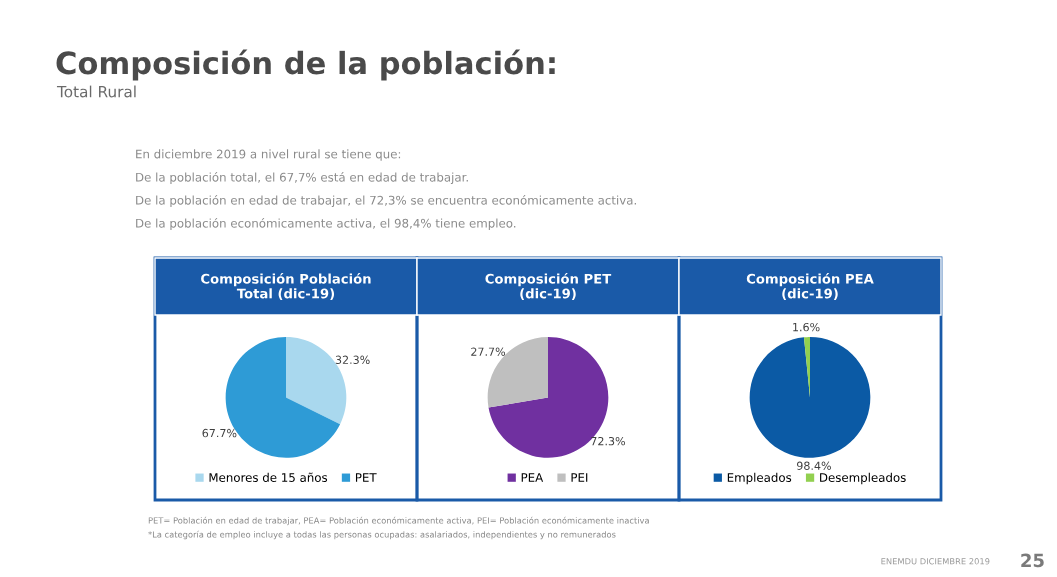 The height and width of the screenshot is (577, 1057). What do you see at coordinates (352, 360) in the screenshot?
I see `data-label: 32.3%` at bounding box center [352, 360].